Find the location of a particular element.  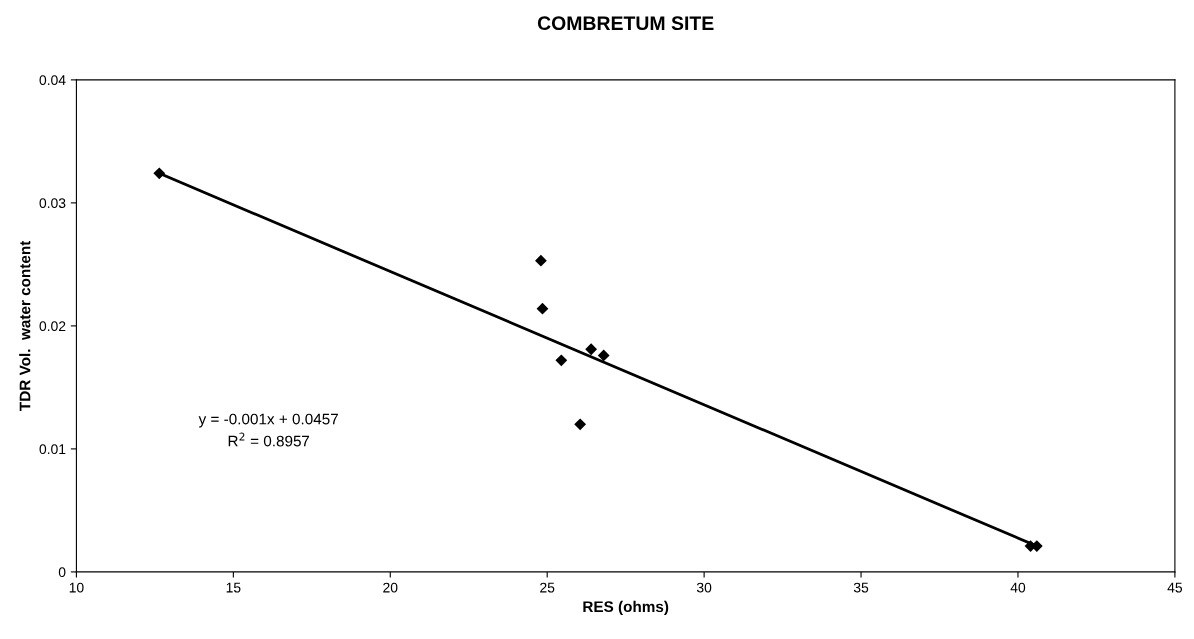

annotation: y = -0.001x + 0.0457 is located at coordinates (268, 420).